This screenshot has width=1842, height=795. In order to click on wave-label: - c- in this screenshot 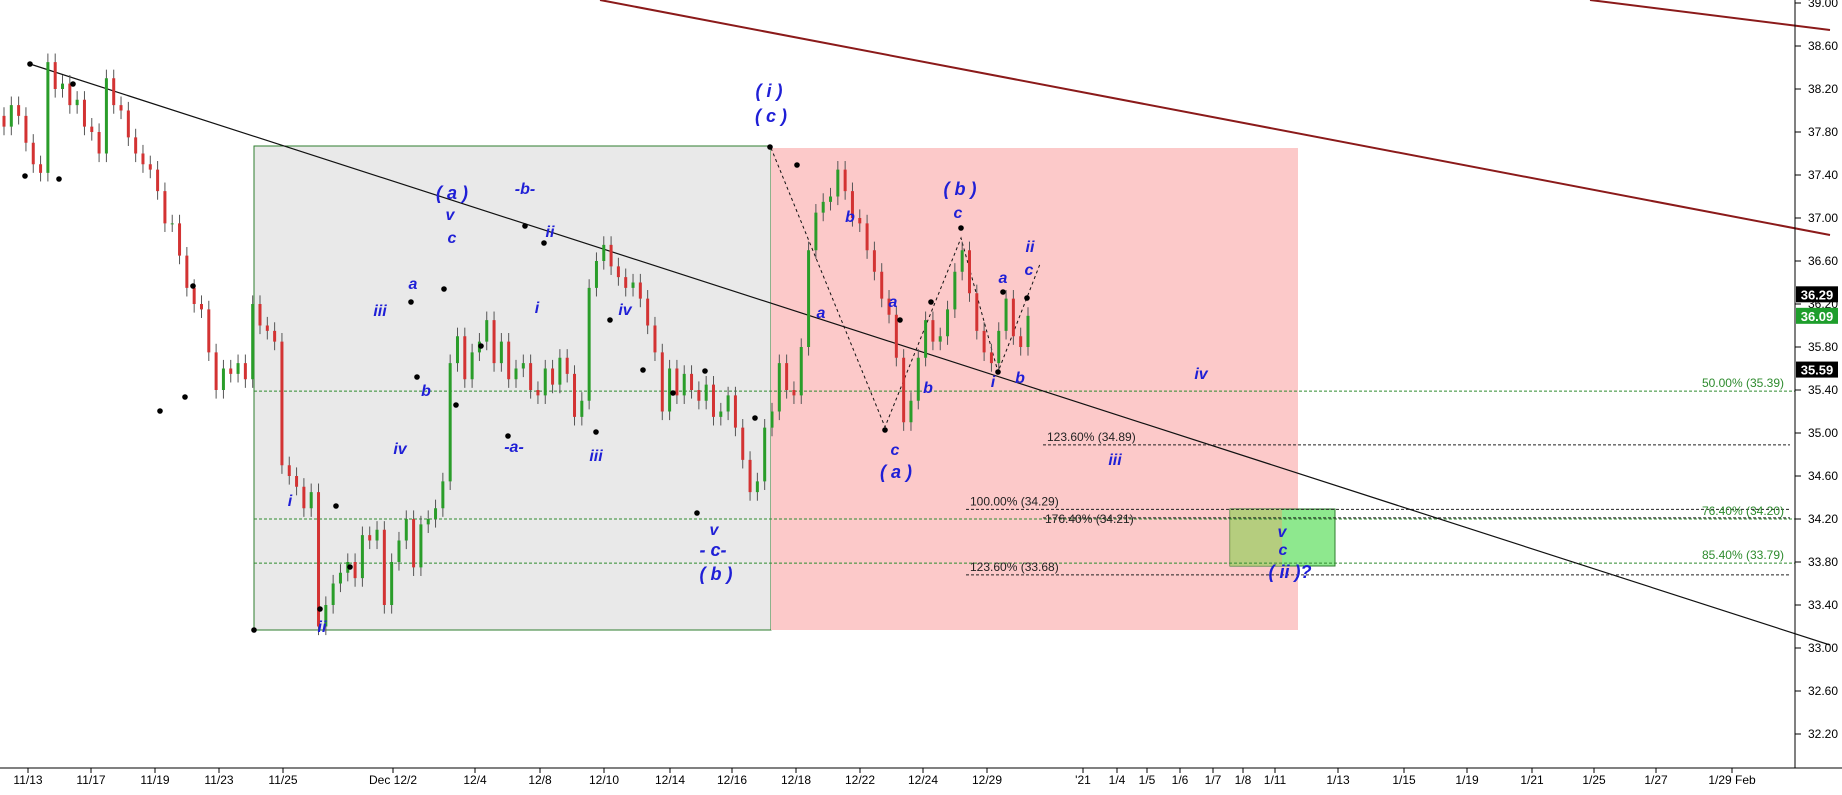, I will do `click(713, 550)`.